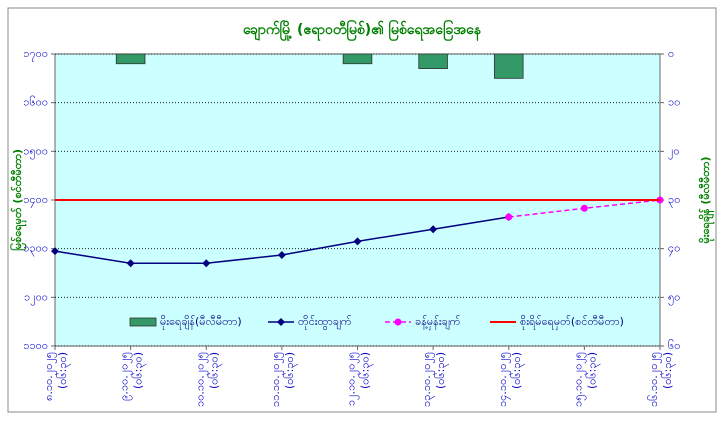  What do you see at coordinates (325, 322) in the screenshot?
I see `legend-label: တိုင်းထွာချက်` at bounding box center [325, 322].